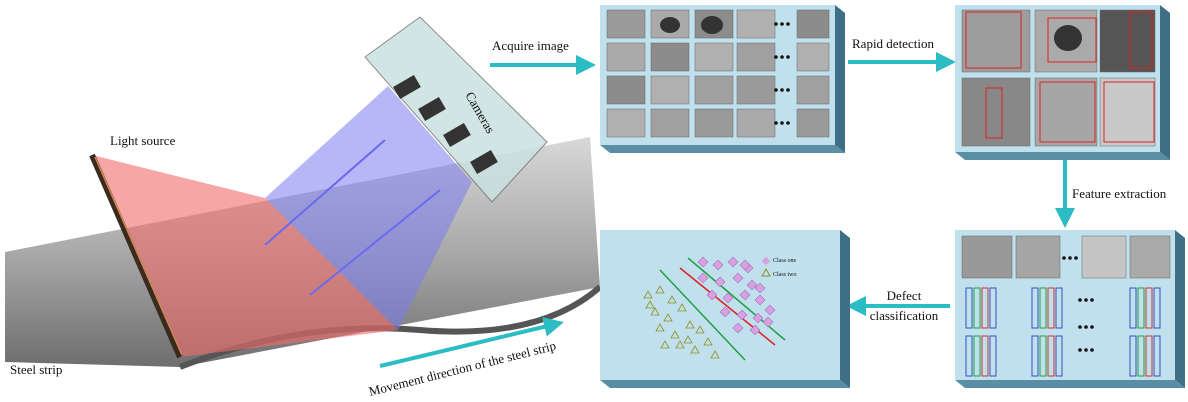 The height and width of the screenshot is (402, 1188). Describe the element at coordinates (445, 124) in the screenshot. I see `camera-icons` at that location.